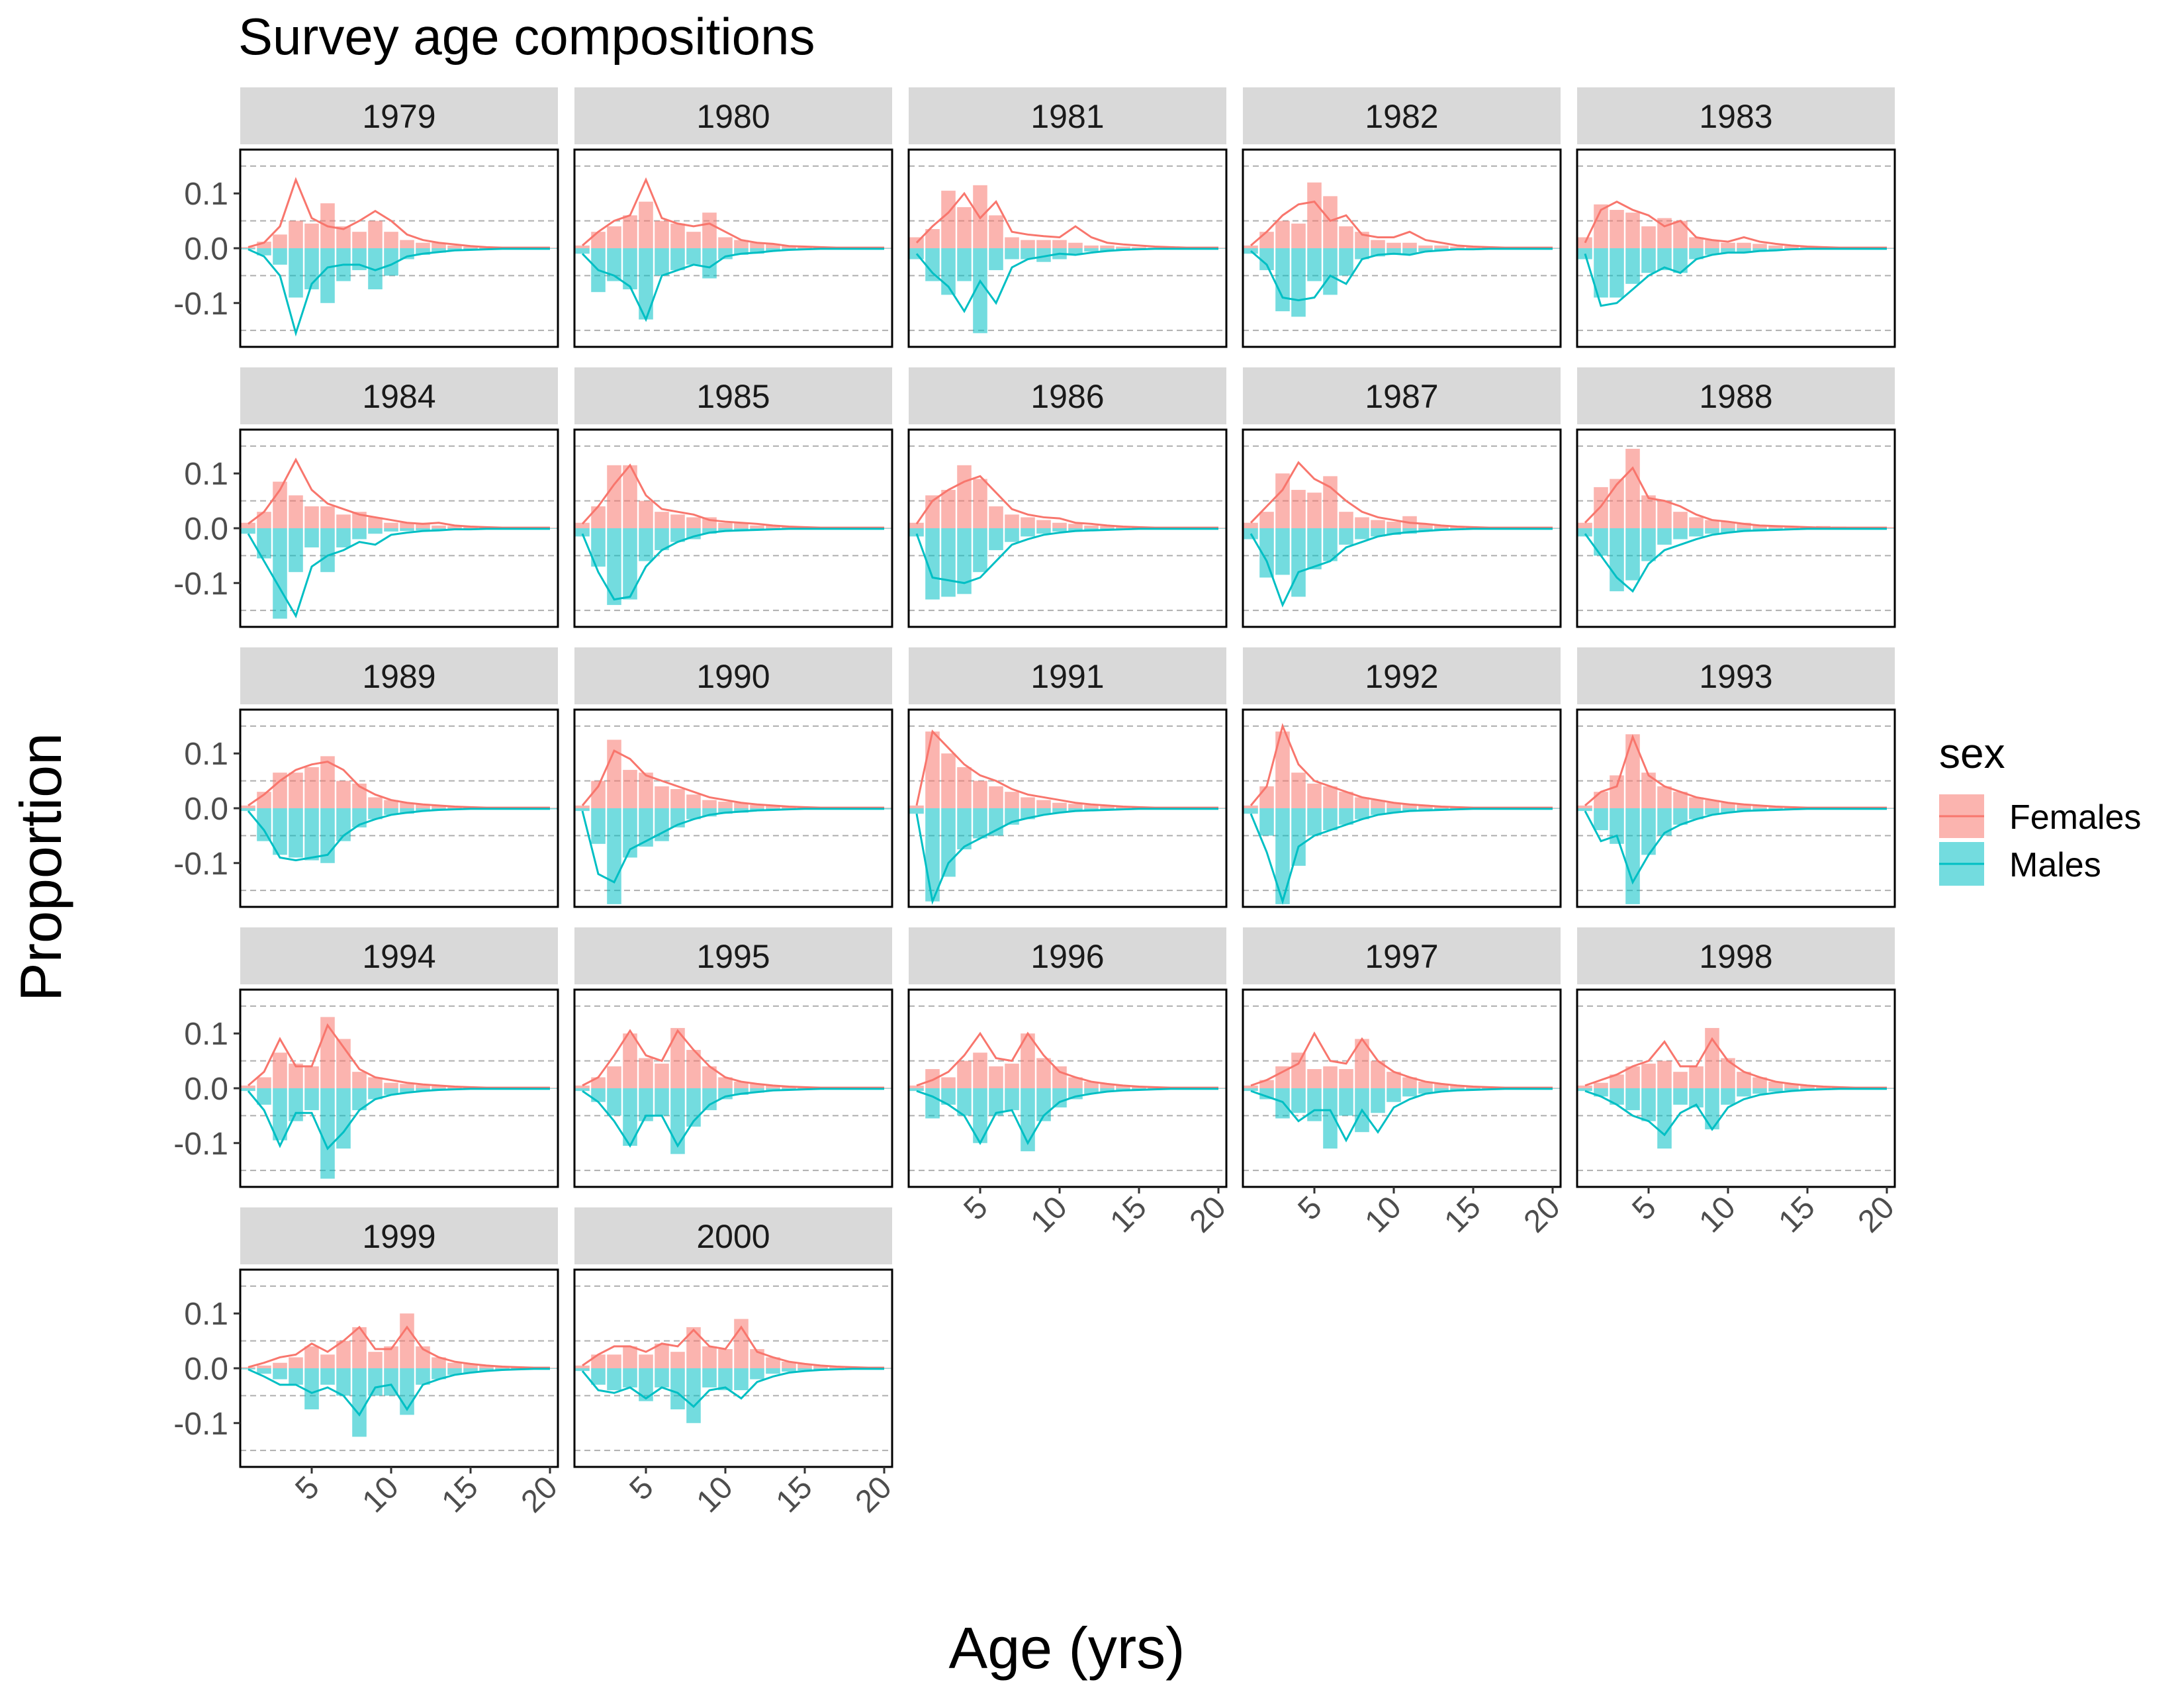 The height and width of the screenshot is (1688, 2184). I want to click on facet-panel-1984: 1984 0.1 0.0 -0.1, so click(366, 497).